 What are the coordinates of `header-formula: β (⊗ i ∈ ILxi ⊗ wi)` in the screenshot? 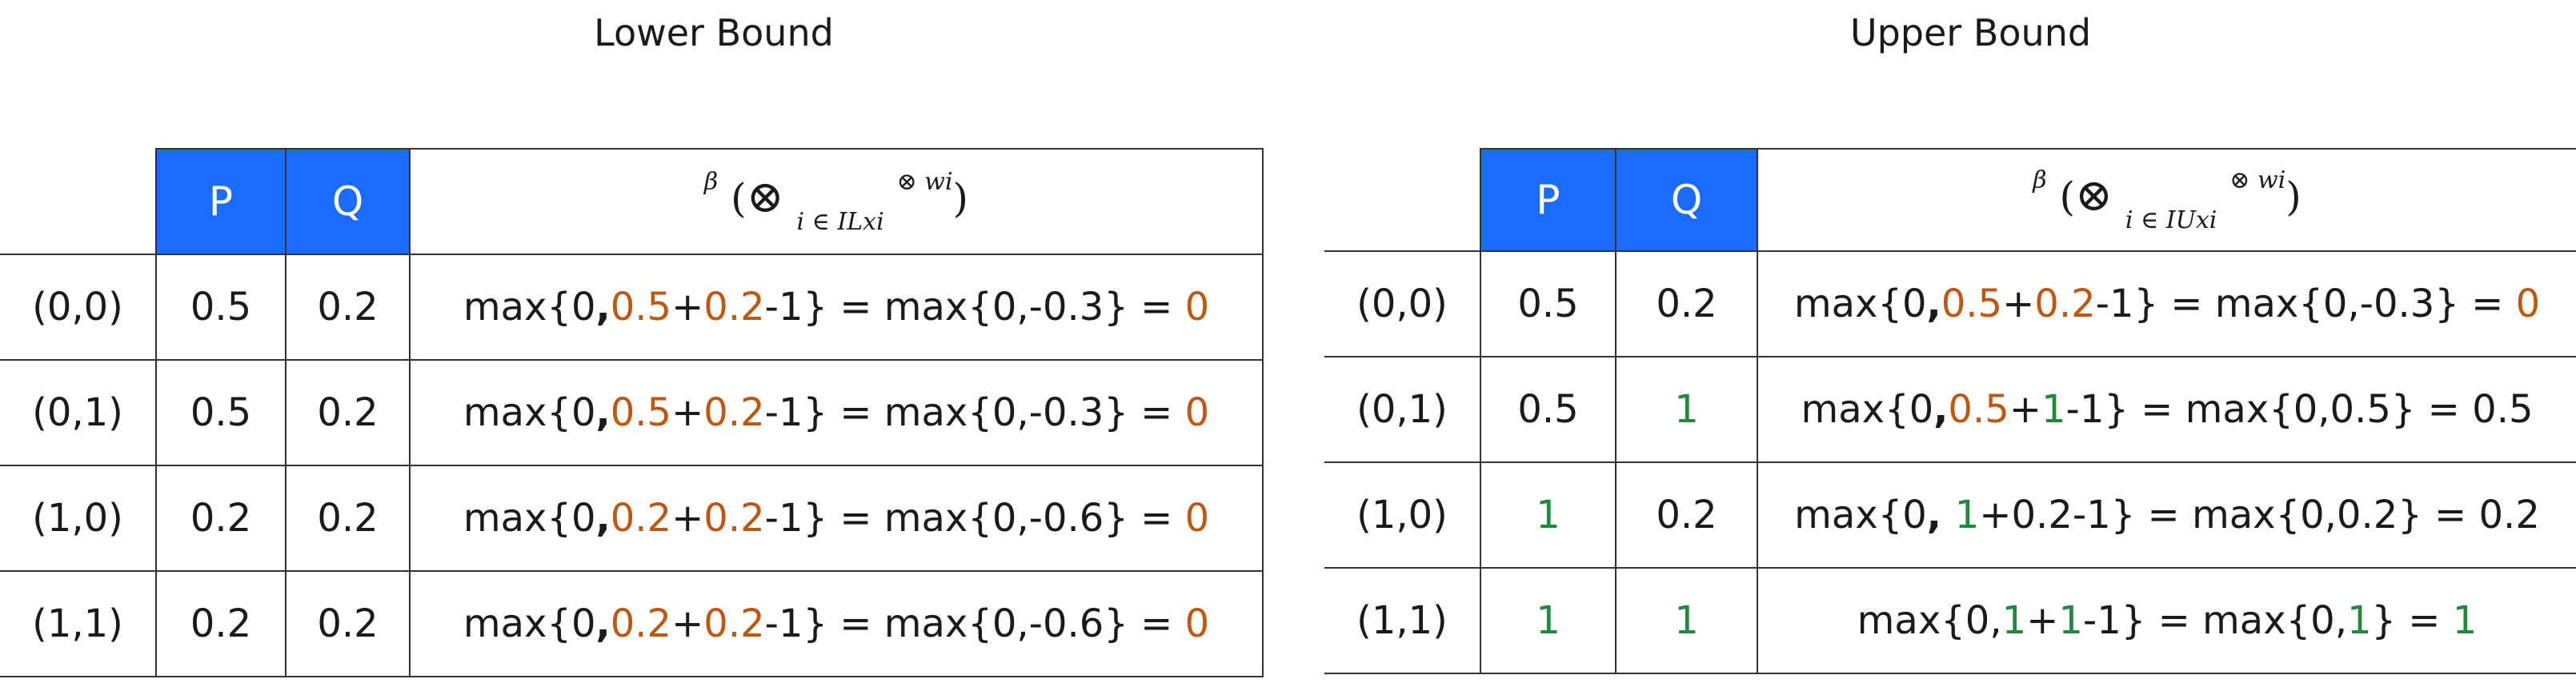 It's located at (836, 201).